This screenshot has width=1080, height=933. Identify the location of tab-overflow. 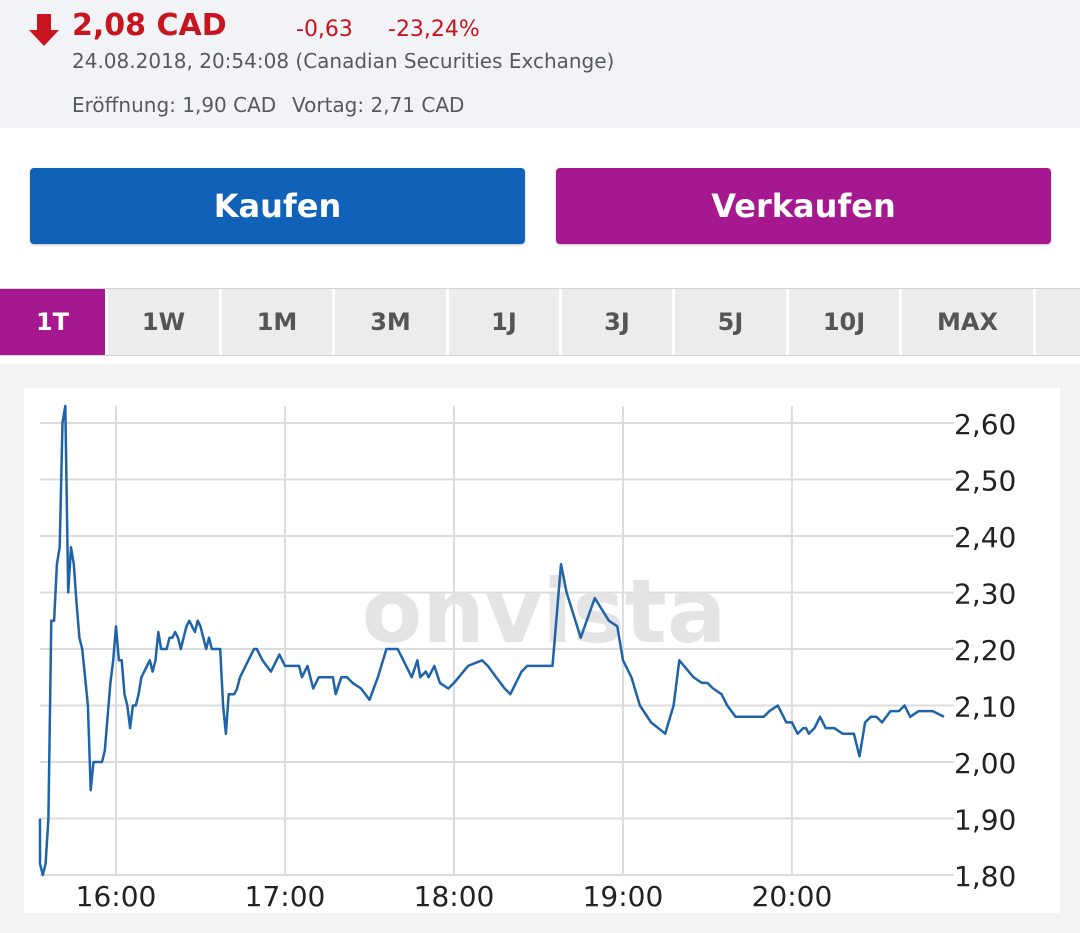
(1058, 322).